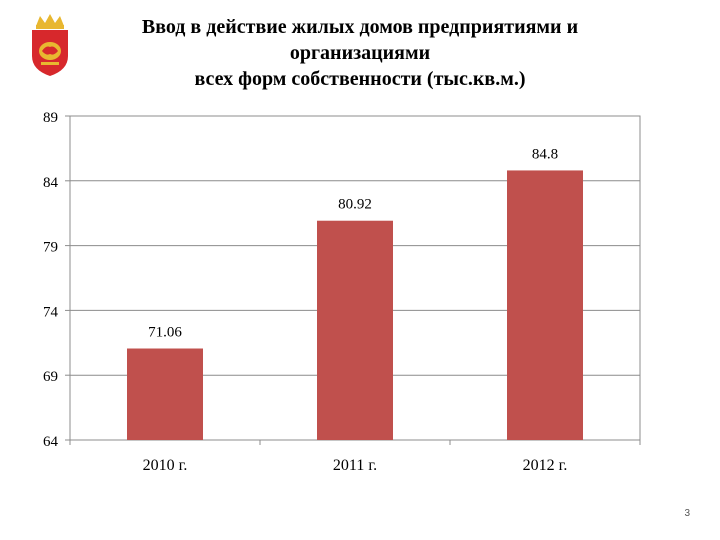 The height and width of the screenshot is (540, 720). Describe the element at coordinates (165, 465) in the screenshot. I see `x-tick-label: 2010 г.` at that location.